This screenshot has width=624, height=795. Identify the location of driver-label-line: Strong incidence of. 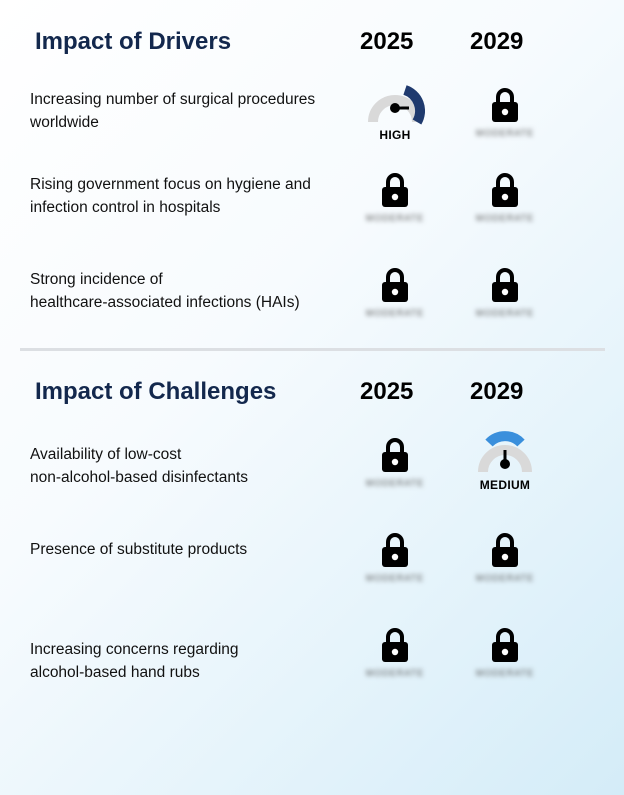
(96, 279).